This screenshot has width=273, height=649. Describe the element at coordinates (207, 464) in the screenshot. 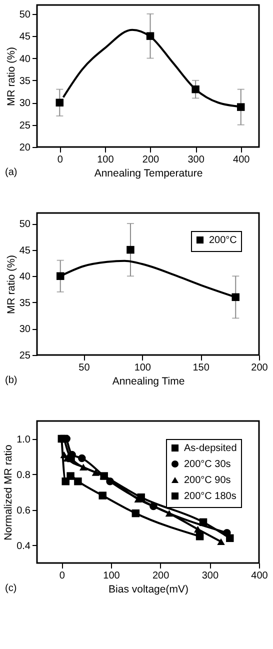

I see `legend-label: 200°C 30s` at that location.